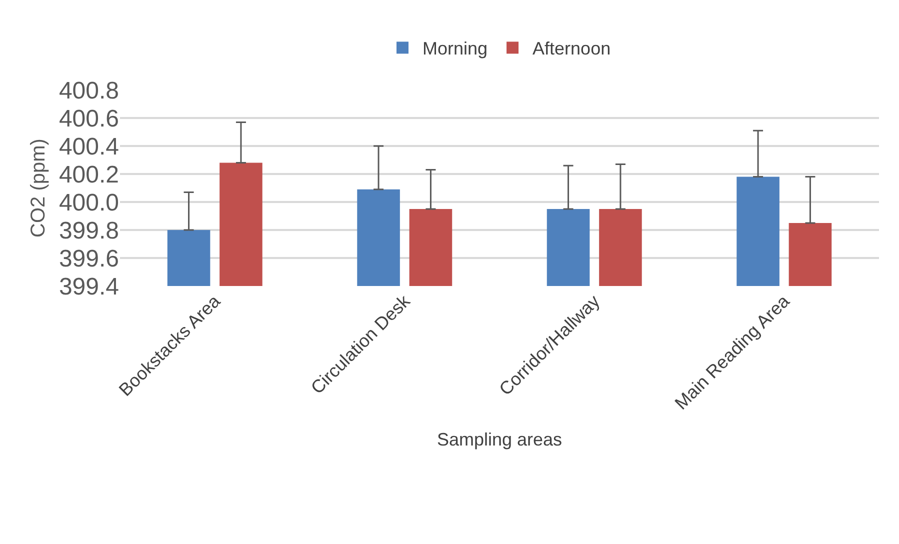  I want to click on y-tick-label: 400.8, so click(88, 90).